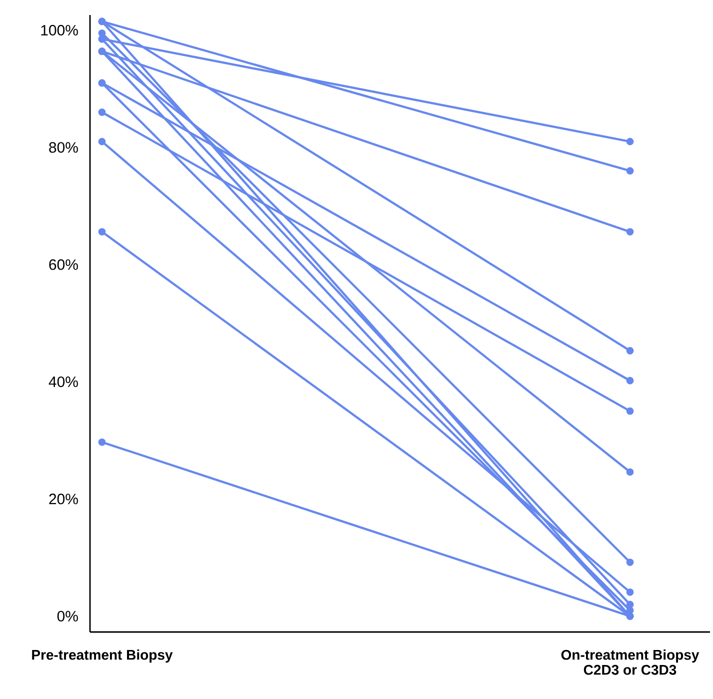 The width and height of the screenshot is (713, 699). Describe the element at coordinates (63, 382) in the screenshot. I see `y-tick-label: 40%` at that location.